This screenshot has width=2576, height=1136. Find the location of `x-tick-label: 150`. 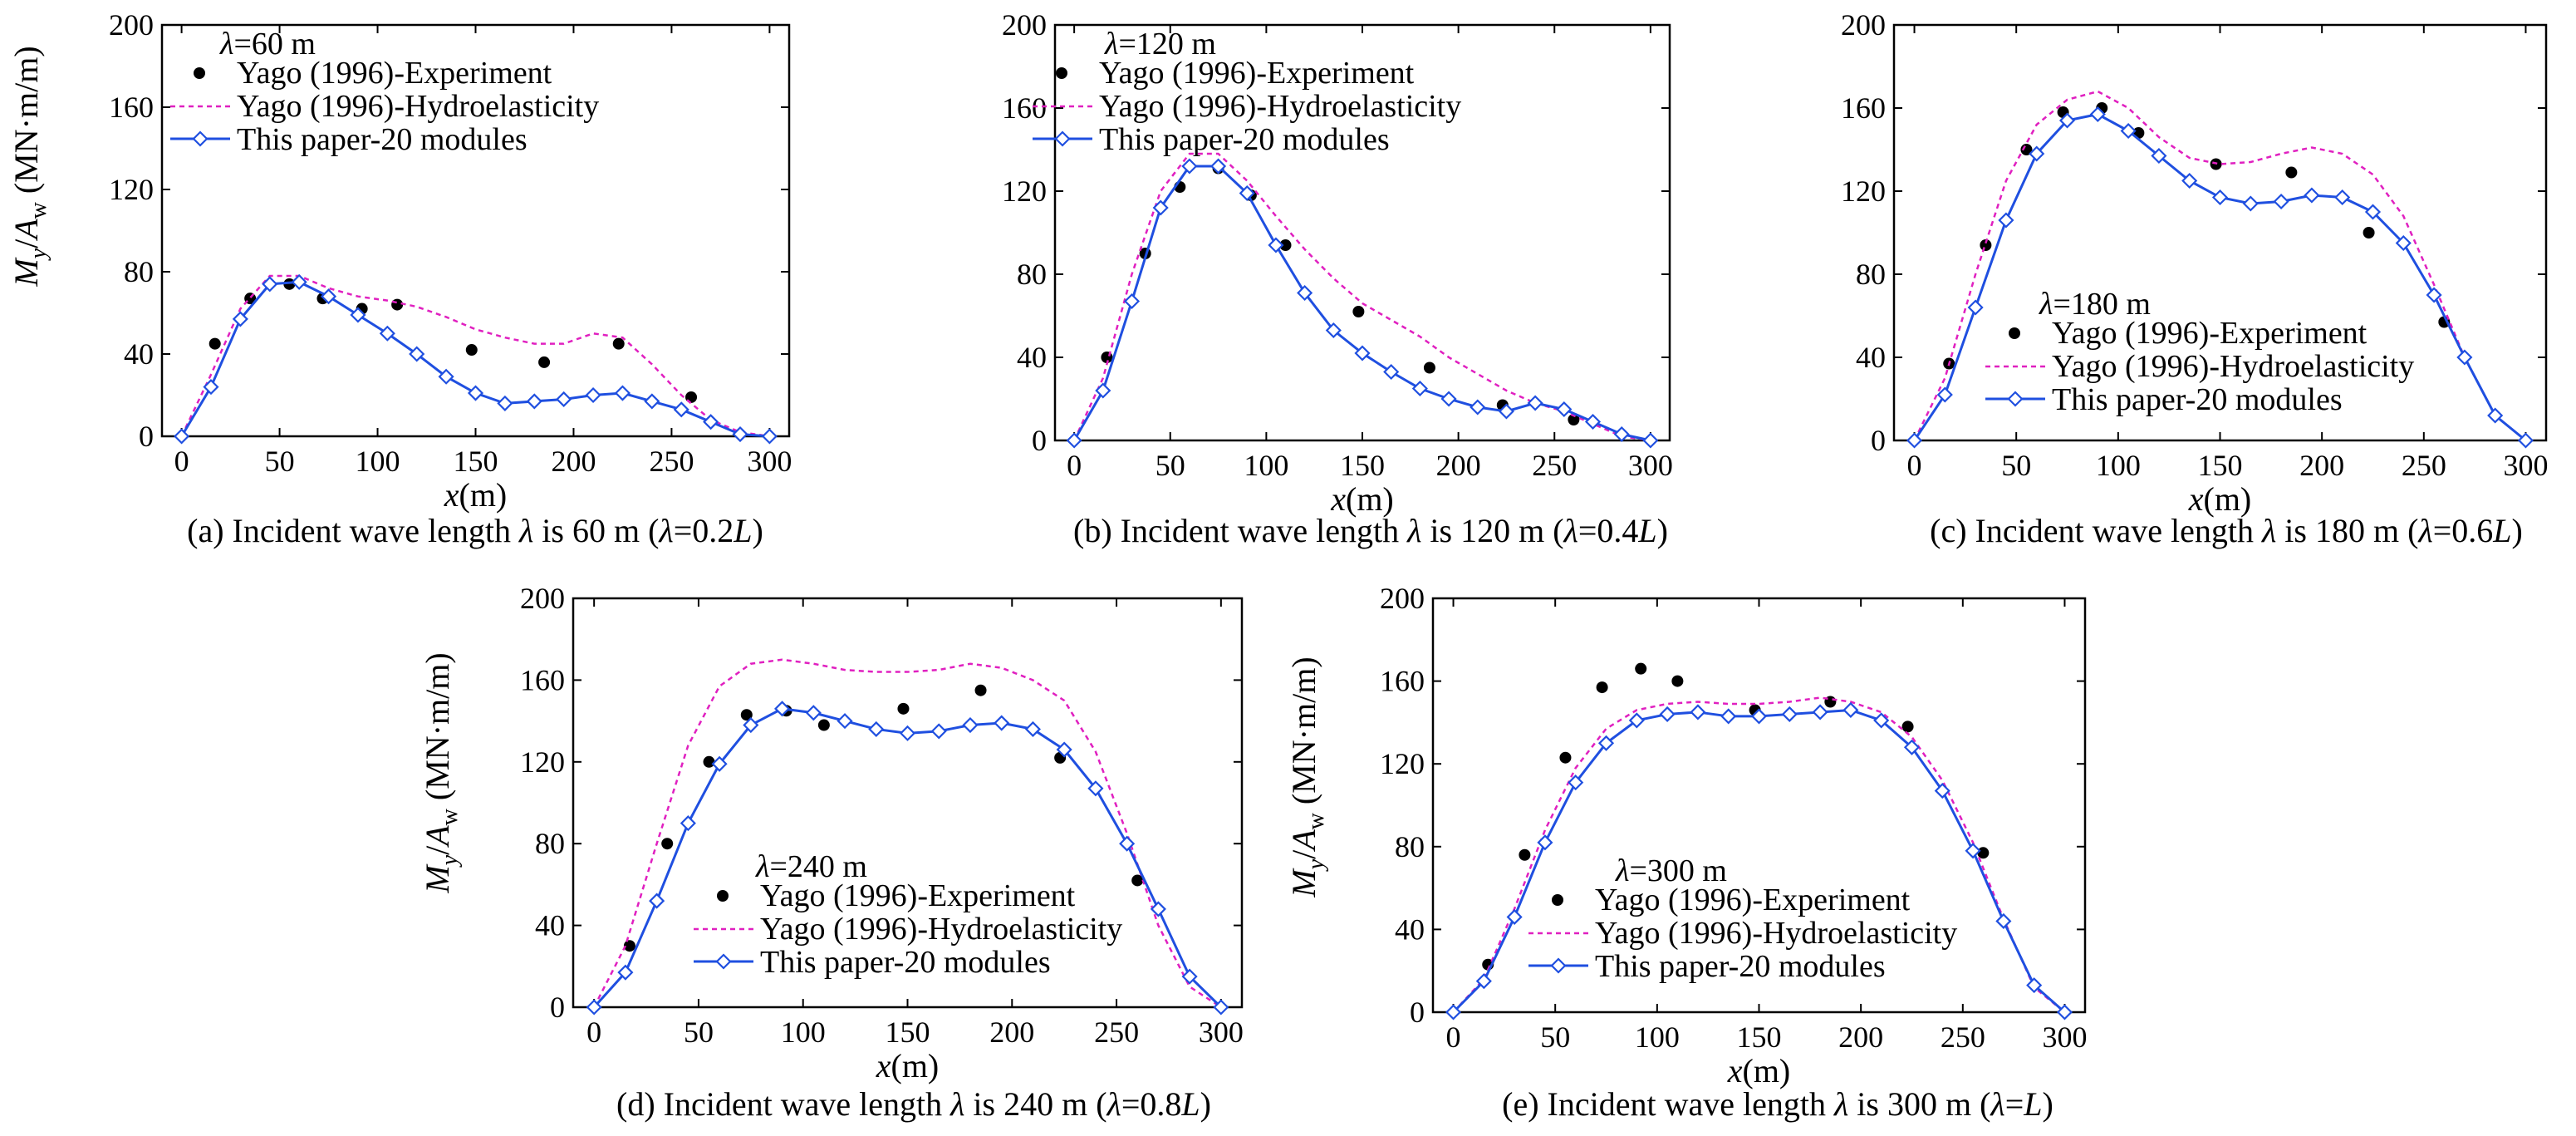

x-tick-label: 150 is located at coordinates (1362, 465).